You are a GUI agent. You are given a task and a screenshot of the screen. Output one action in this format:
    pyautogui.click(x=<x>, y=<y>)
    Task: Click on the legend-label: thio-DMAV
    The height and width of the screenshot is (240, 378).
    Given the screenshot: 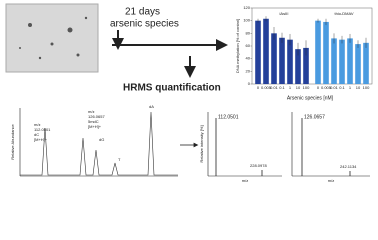 What is the action you would take?
    pyautogui.click(x=343, y=13)
    